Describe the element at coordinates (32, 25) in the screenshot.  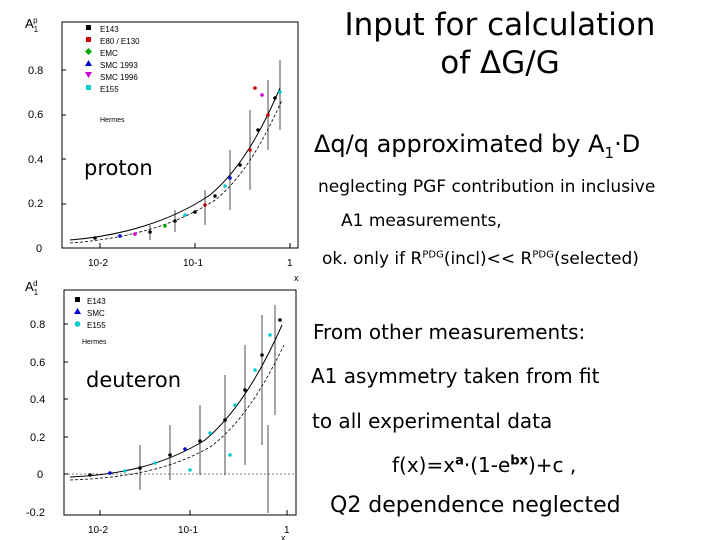
I see `proton-ylabel: A1p` at that location.